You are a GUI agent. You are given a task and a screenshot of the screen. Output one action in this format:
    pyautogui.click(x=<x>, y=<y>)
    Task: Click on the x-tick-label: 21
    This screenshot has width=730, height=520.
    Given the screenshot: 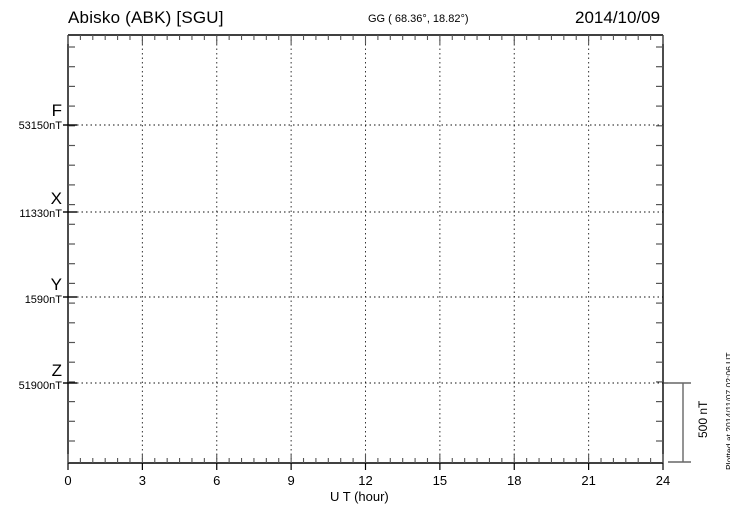 What is the action you would take?
    pyautogui.click(x=588, y=480)
    